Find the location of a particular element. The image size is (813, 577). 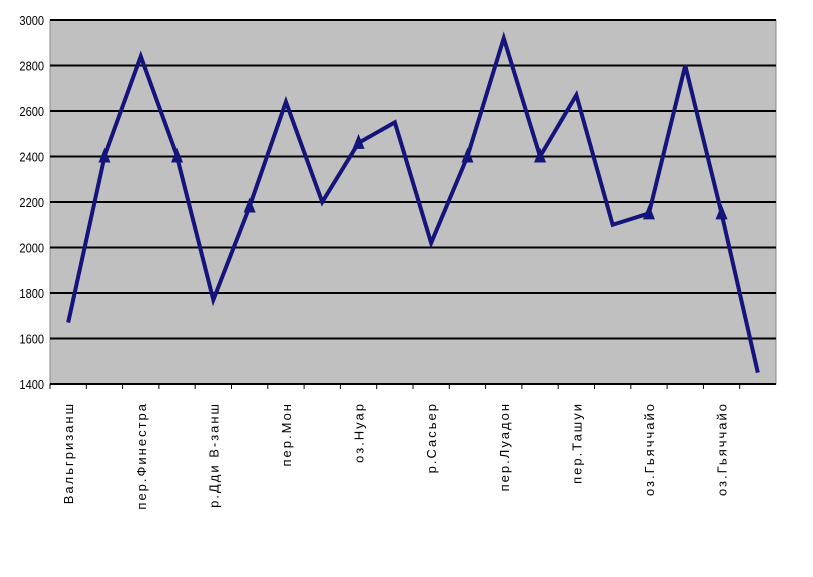

x-tick-label: пер.Финестра is located at coordinates (141, 456).